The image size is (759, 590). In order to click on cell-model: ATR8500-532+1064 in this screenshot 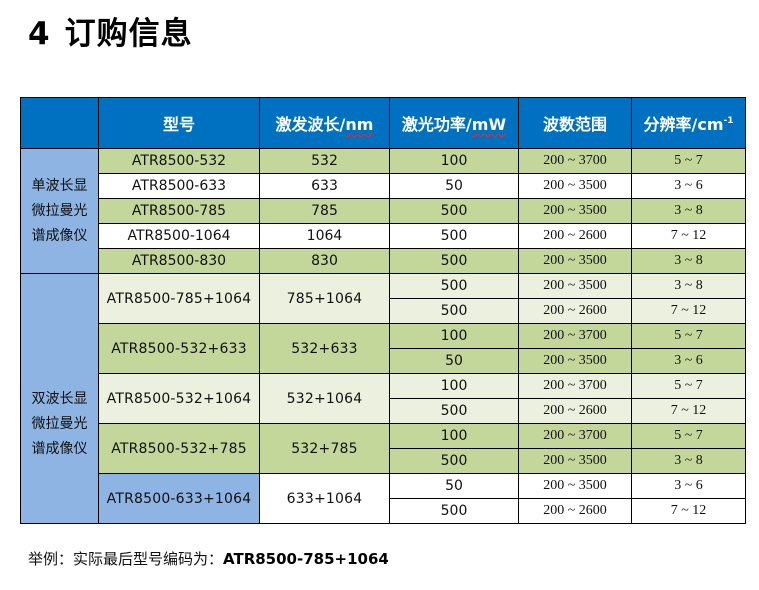, I will do `click(179, 398)`.